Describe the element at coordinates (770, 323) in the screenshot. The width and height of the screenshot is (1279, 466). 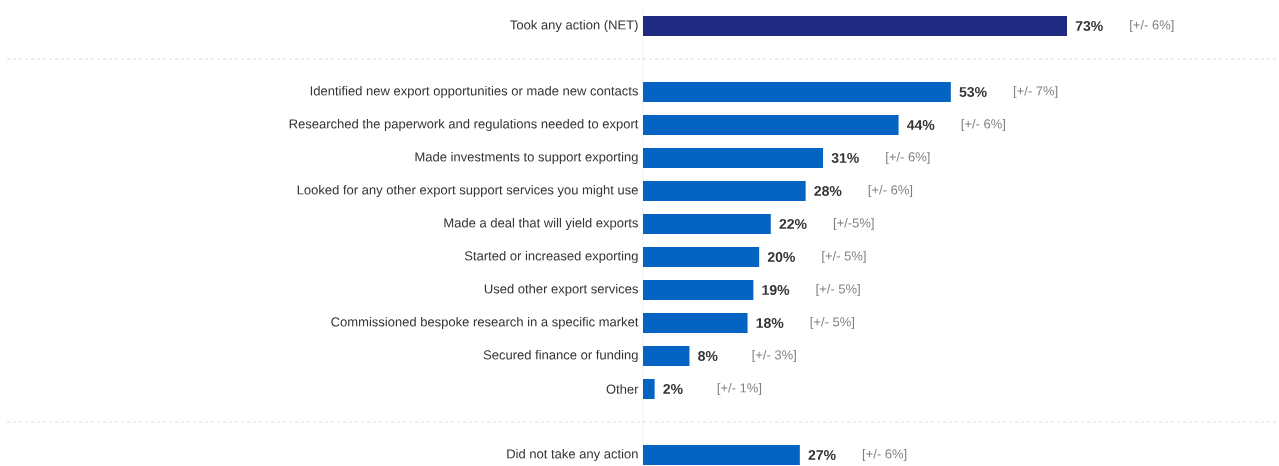
I see `data-label: 18%` at that location.